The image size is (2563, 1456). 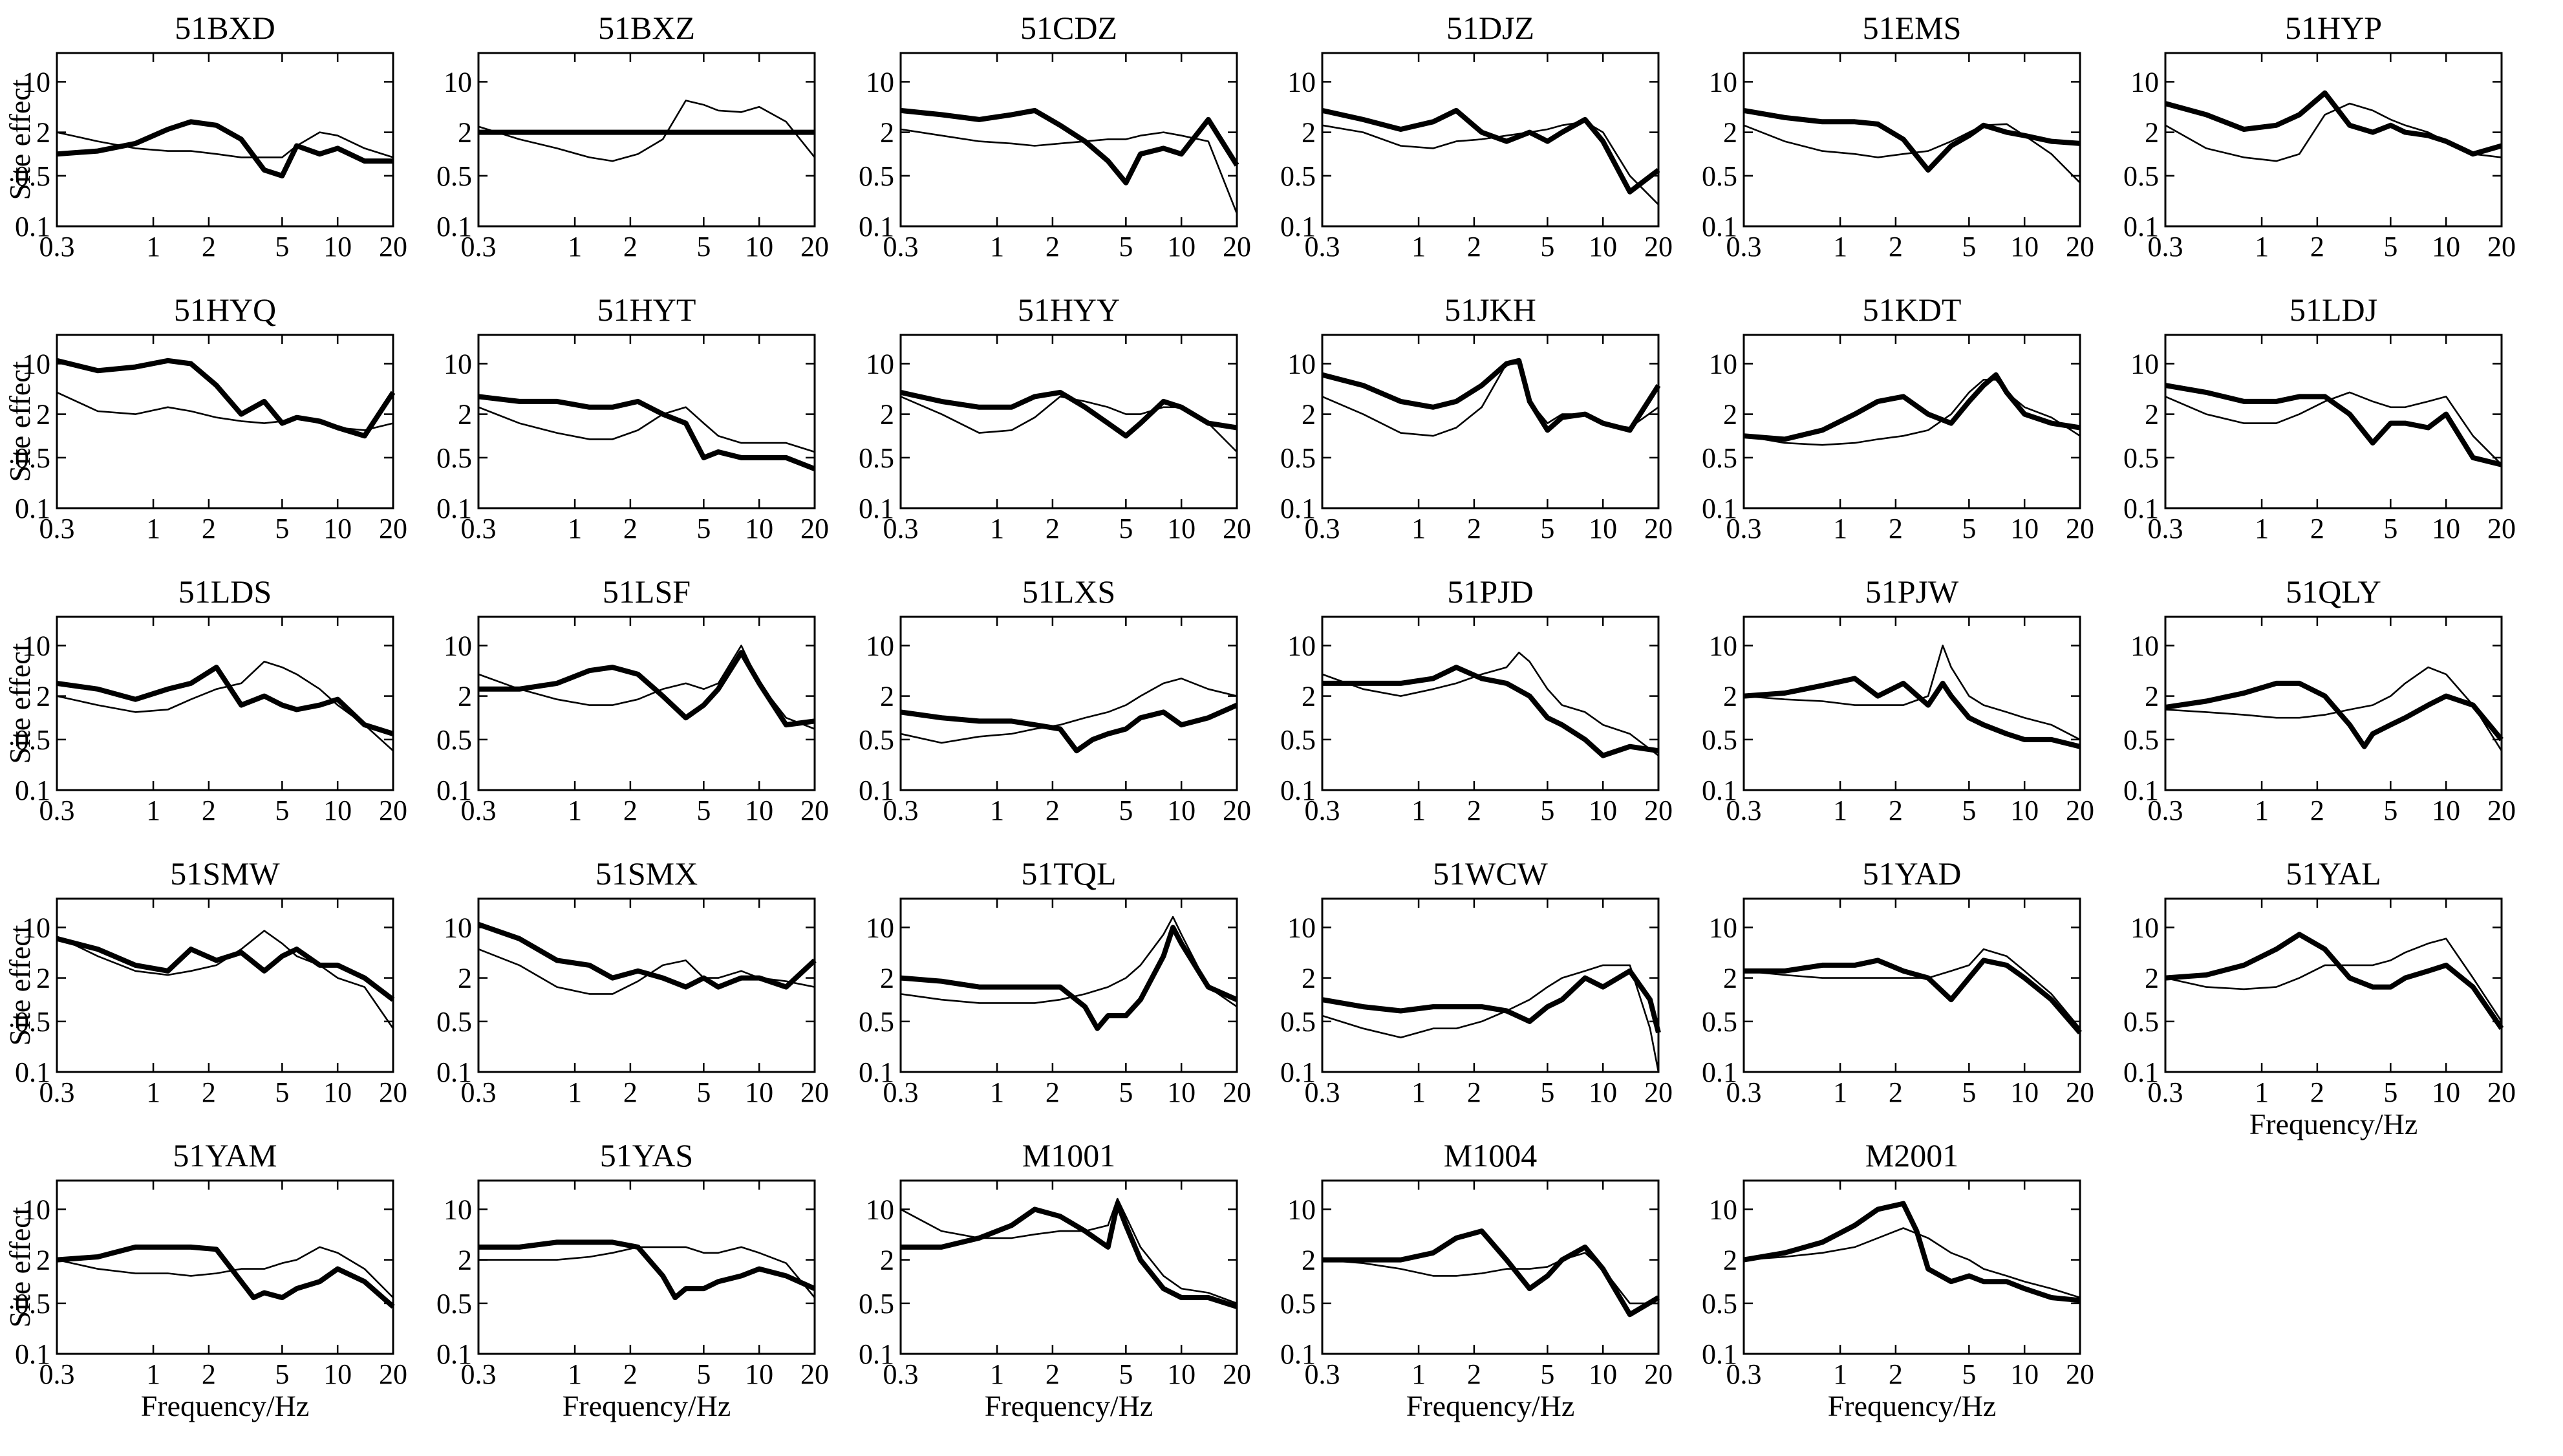 What do you see at coordinates (647, 1155) in the screenshot?
I see `panel-title: 51YAS` at bounding box center [647, 1155].